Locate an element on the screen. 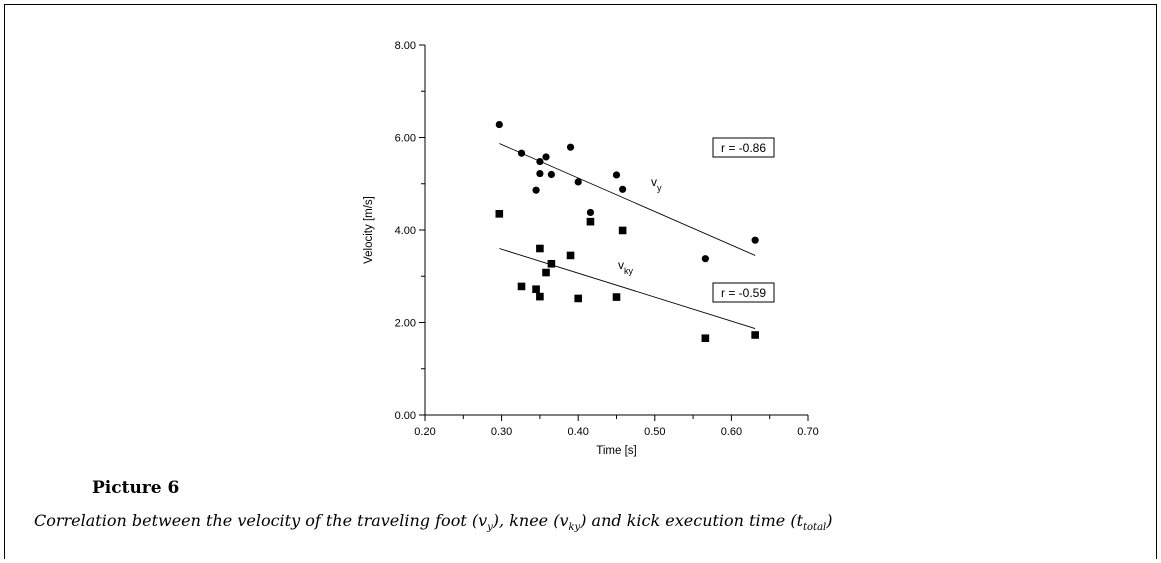 This screenshot has height=563, width=1161. y-tick-label: 8.00 is located at coordinates (405, 46).